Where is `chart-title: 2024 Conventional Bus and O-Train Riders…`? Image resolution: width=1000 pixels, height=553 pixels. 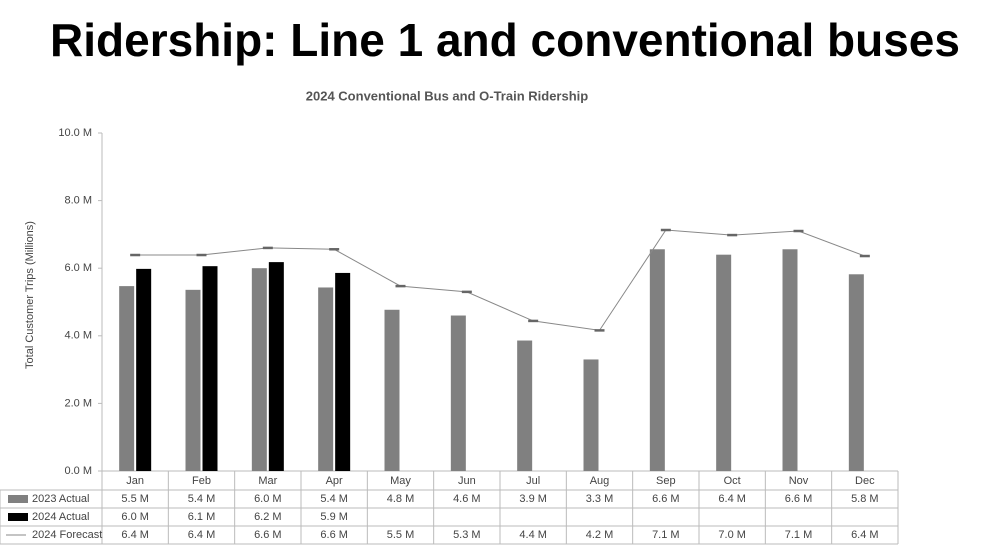 chart-title: 2024 Conventional Bus and O-Train Riders… is located at coordinates (447, 95).